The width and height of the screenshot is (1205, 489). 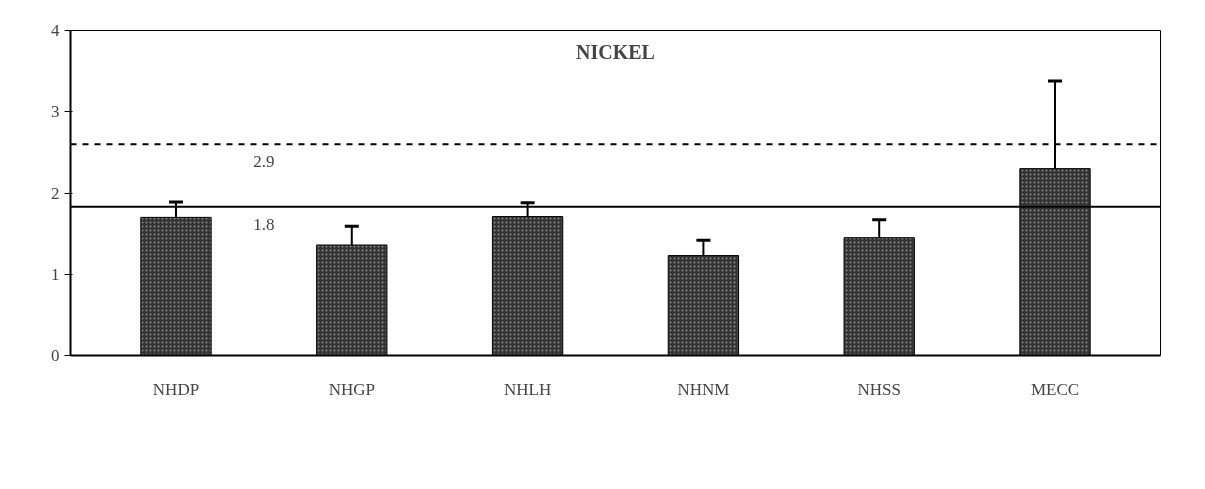 I want to click on x-tick-label: NHLH, so click(x=527, y=389).